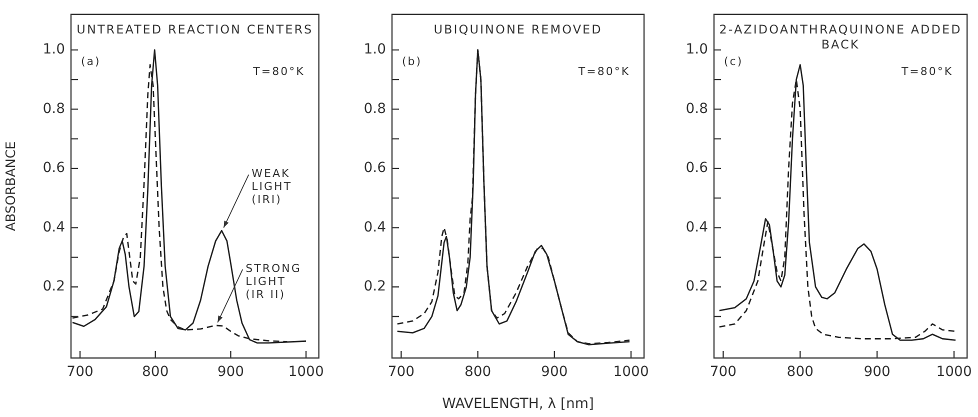  What do you see at coordinates (840, 37) in the screenshot?
I see `text: 2-AZIDOANTHRAQUINONE ADDED BACK` at bounding box center [840, 37].